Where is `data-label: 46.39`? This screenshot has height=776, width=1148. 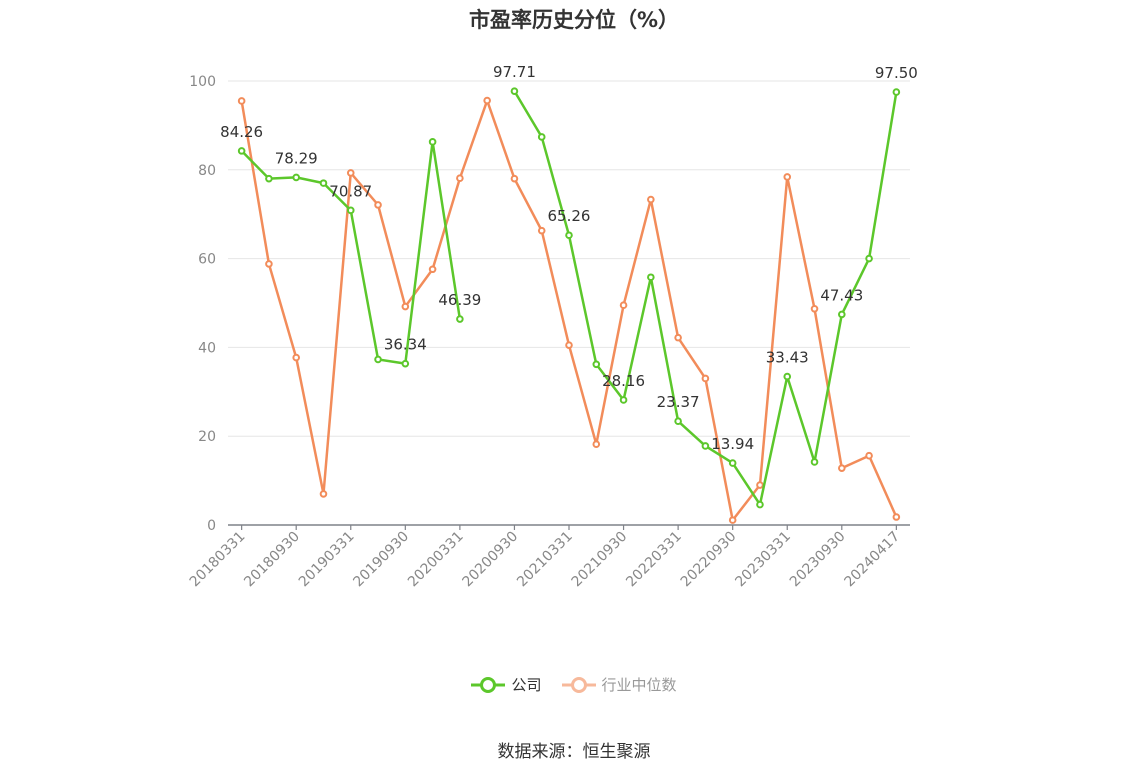
data-label: 46.39 is located at coordinates (459, 300).